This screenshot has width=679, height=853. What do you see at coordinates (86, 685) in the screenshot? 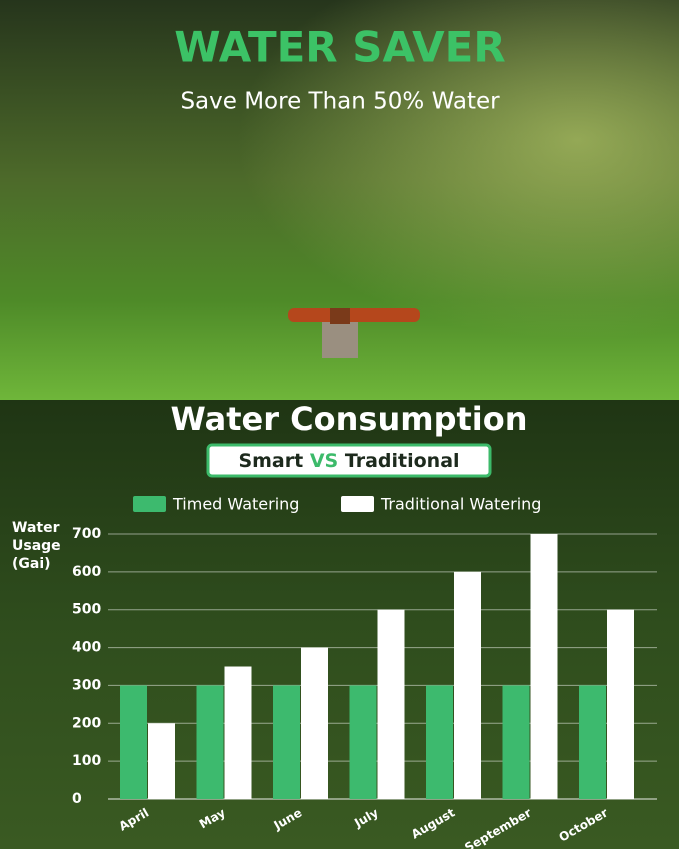
I see `y-tick-label: 300` at bounding box center [86, 685].